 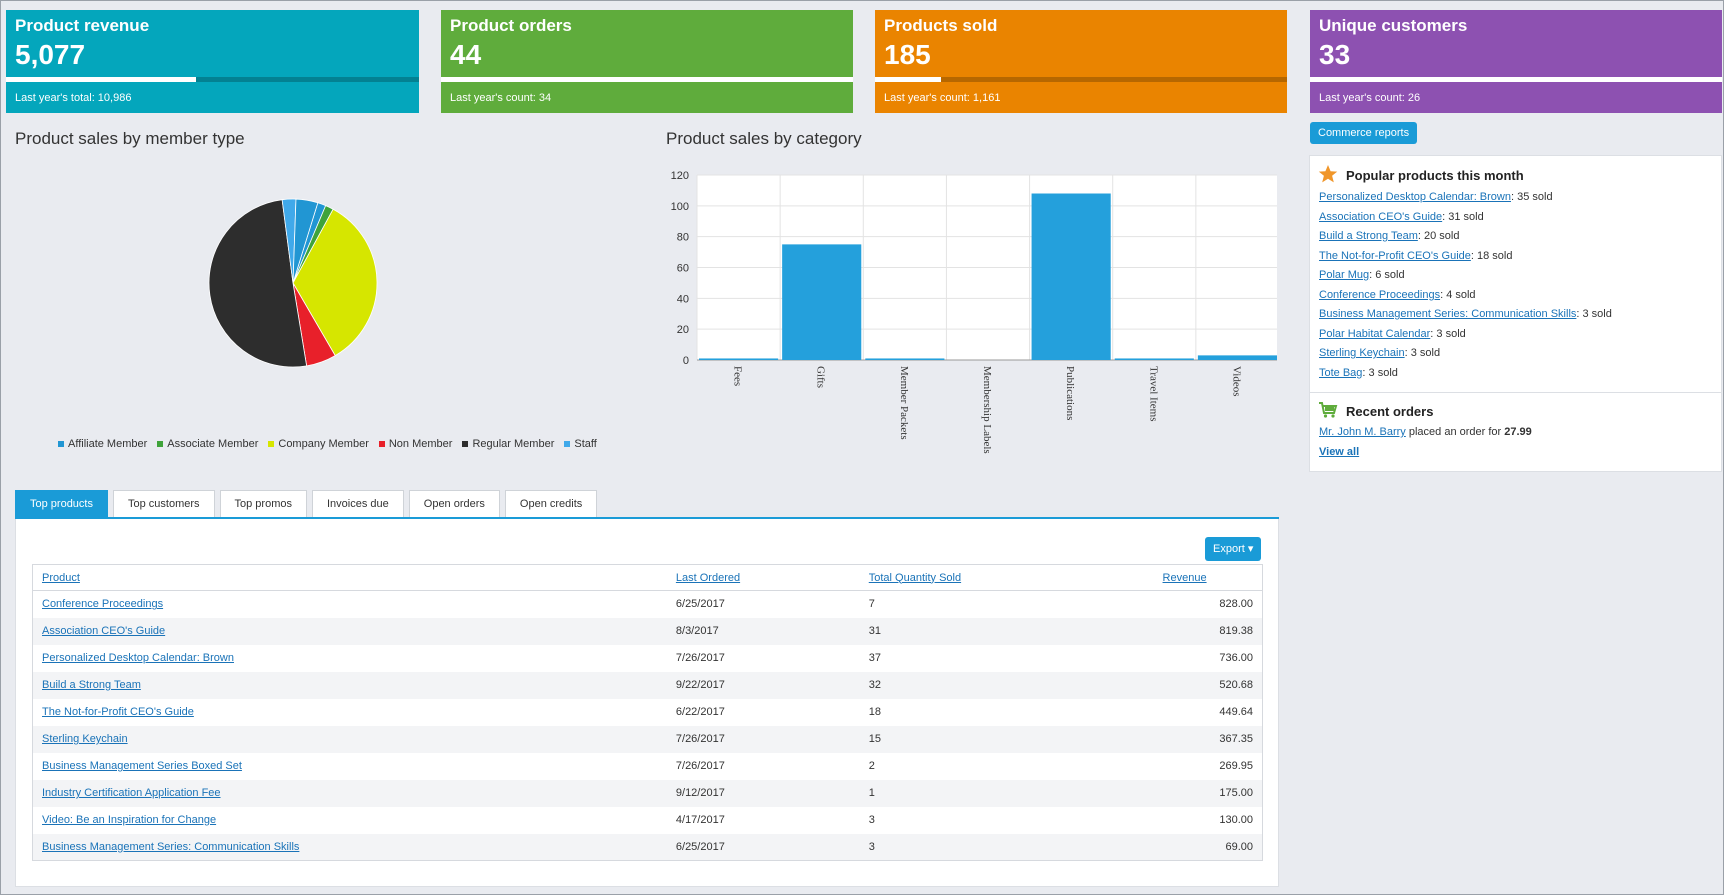 What do you see at coordinates (984, 604) in the screenshot?
I see `quantity-cell: 7` at bounding box center [984, 604].